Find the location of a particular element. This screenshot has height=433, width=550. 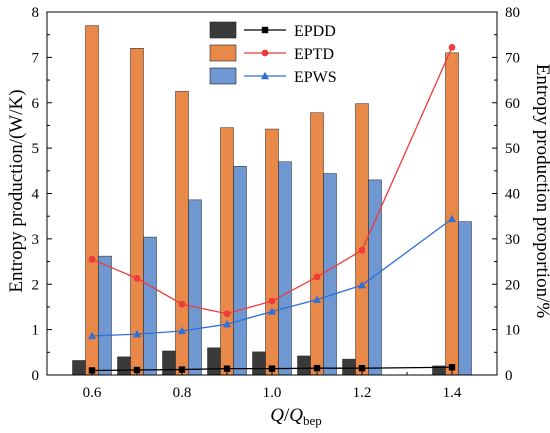

y-left-tick-label-3: 3 is located at coordinates (36, 240).